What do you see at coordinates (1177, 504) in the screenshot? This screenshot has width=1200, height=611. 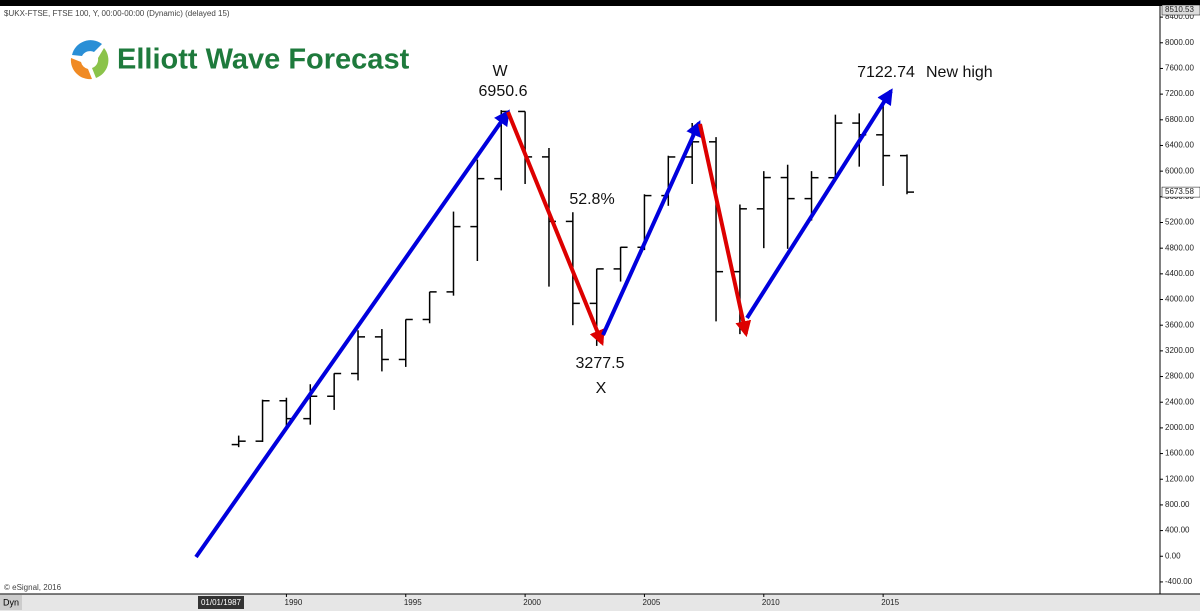 I see `y-tick-label: 800.00` at bounding box center [1177, 504].